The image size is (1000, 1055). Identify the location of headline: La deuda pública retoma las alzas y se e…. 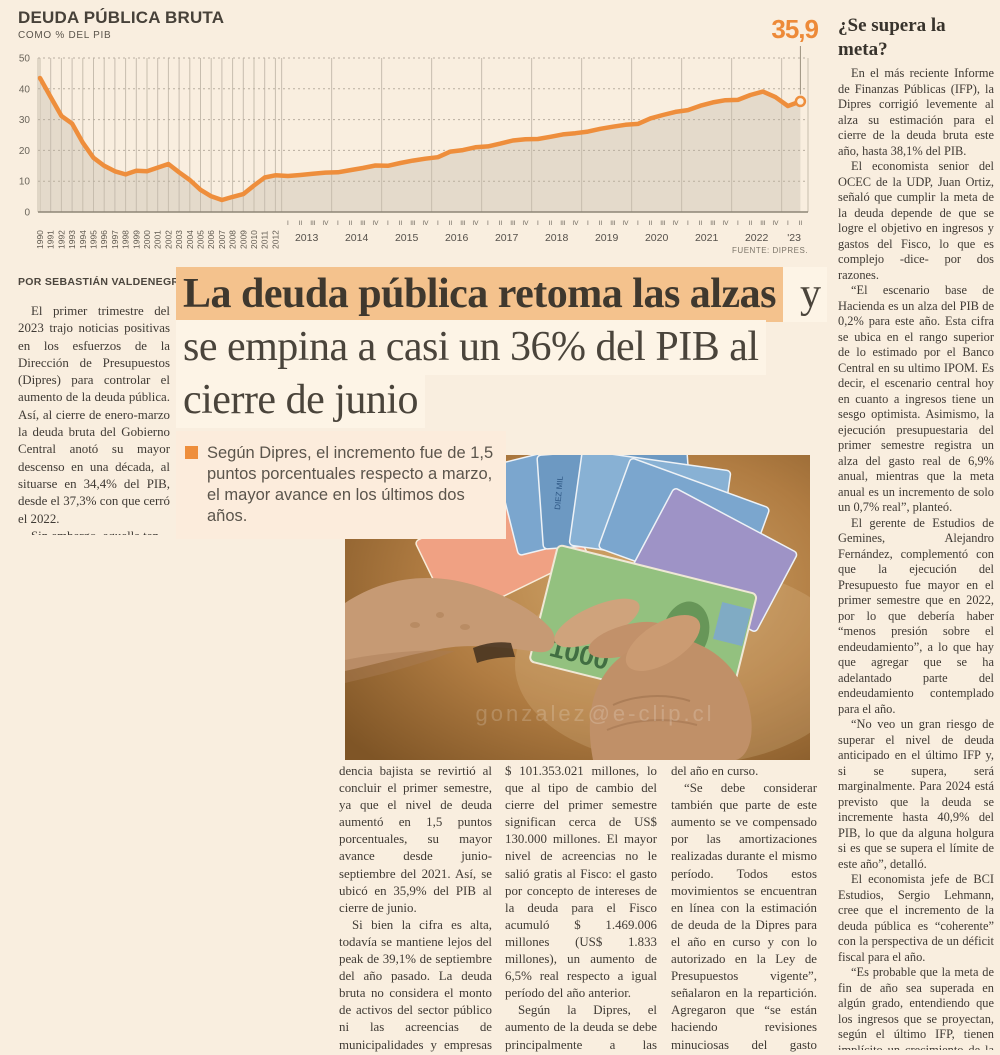
(504, 347).